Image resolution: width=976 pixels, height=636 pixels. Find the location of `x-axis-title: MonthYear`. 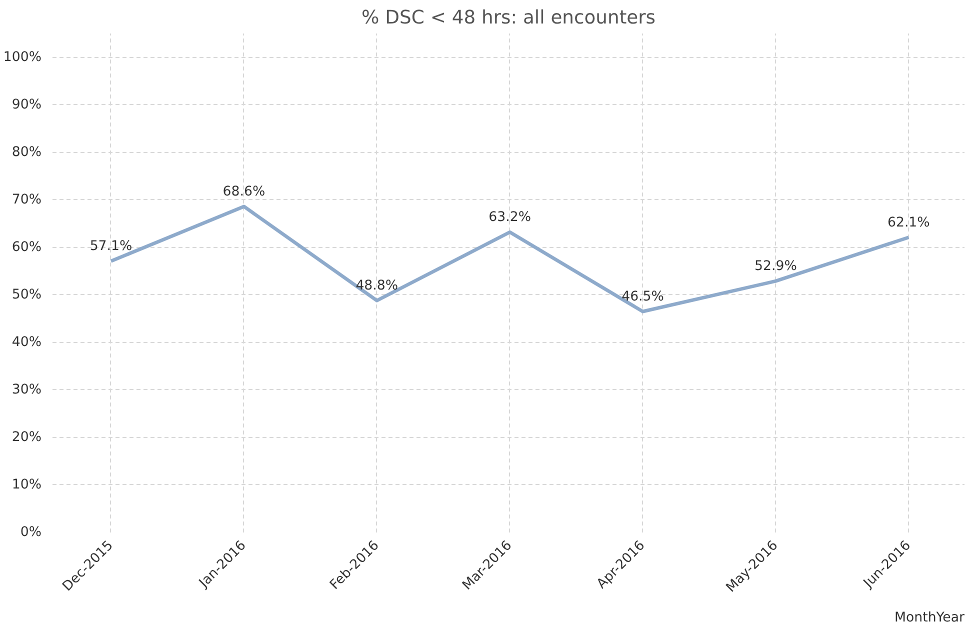

x-axis-title: MonthYear is located at coordinates (930, 618).